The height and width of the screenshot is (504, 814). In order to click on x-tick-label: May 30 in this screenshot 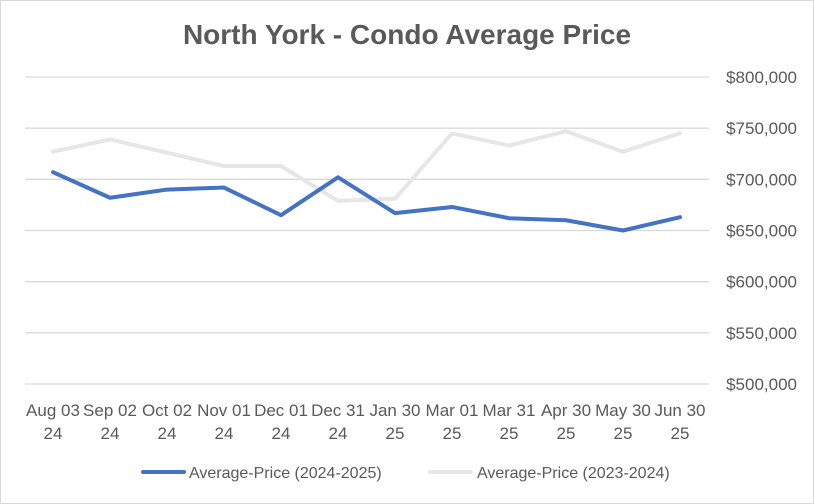, I will do `click(623, 410)`.